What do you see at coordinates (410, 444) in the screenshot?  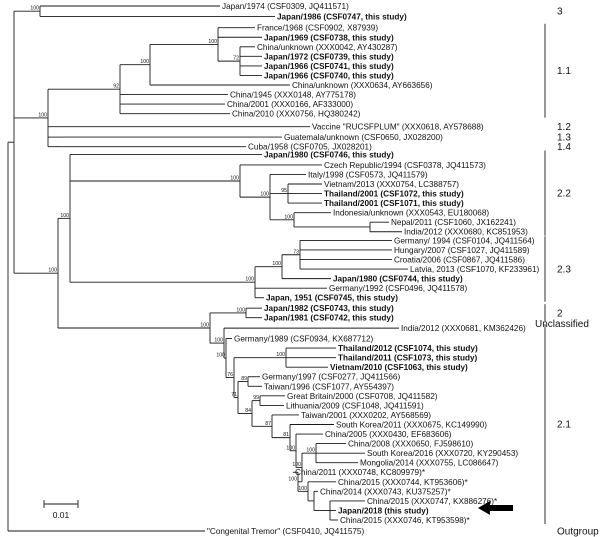 I see `taxon-label: China/2008 (XXX0650, FJ598610)` at bounding box center [410, 444].